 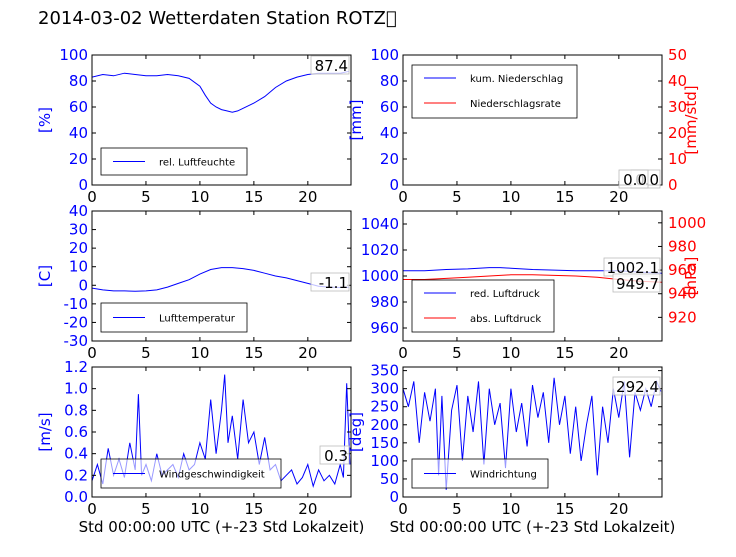 What do you see at coordinates (384, 302) in the screenshot?
I see `y-tick-label: 980` at bounding box center [384, 302].